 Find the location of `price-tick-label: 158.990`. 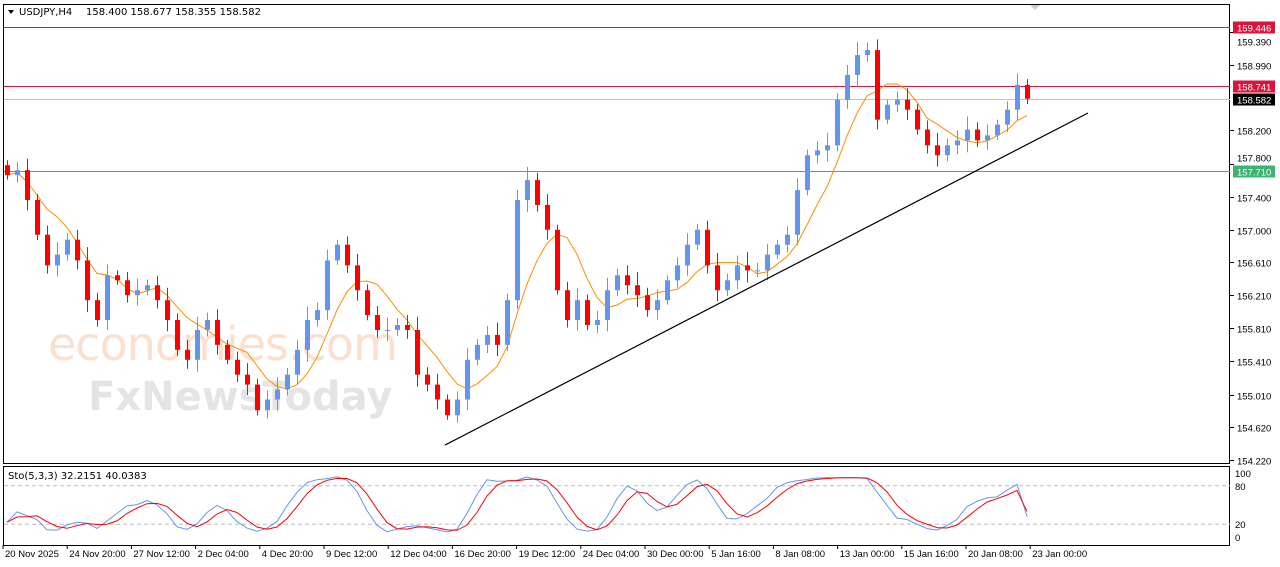

price-tick-label: 158.990 is located at coordinates (1254, 67).